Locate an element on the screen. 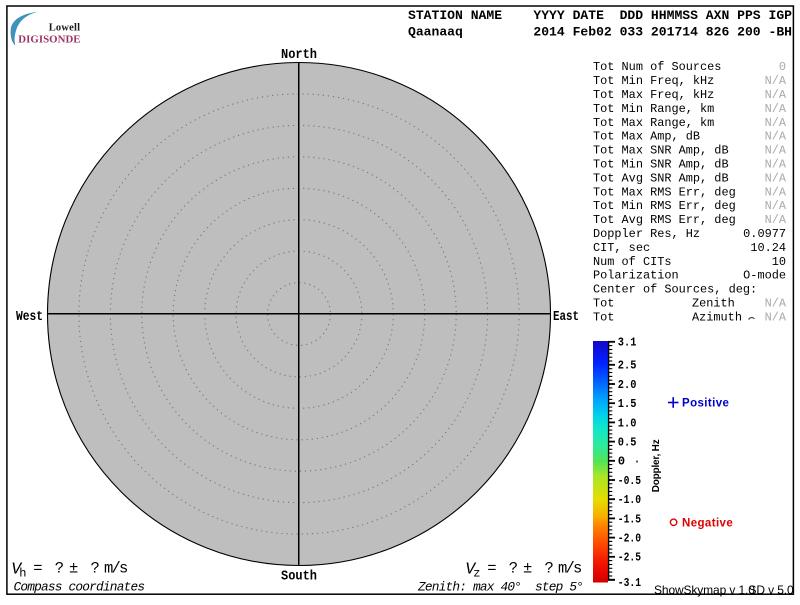  svg-text: Tot Max SNR Amp, dB is located at coordinates (661, 151).